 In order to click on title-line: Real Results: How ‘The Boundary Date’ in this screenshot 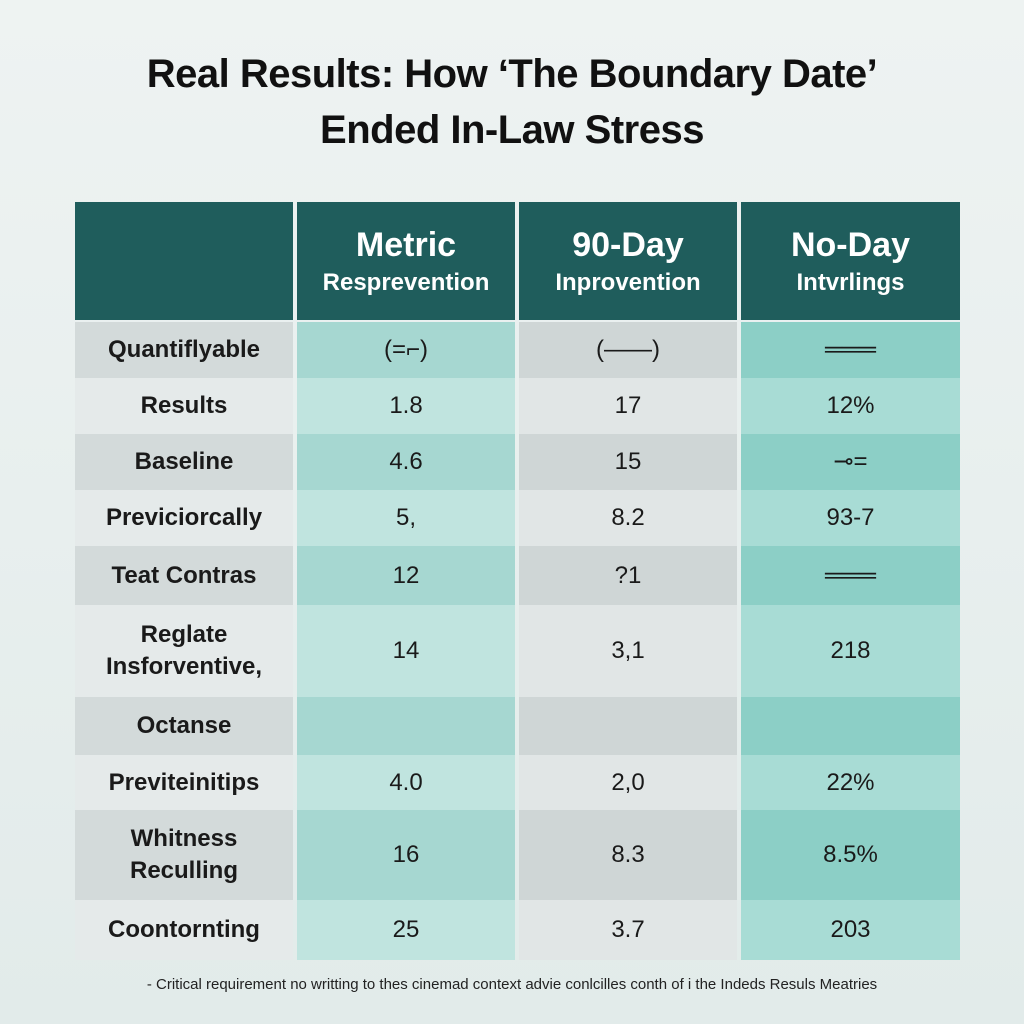, I will do `click(512, 74)`.